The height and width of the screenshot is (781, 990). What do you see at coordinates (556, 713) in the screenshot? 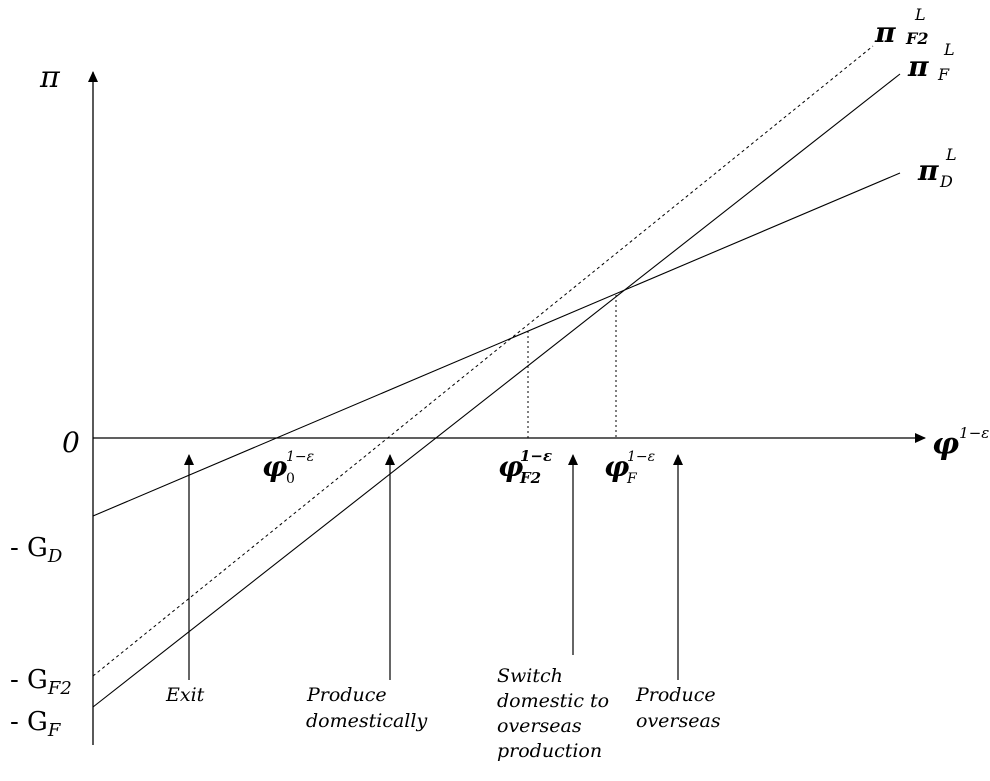
I see `label-switch: Switch domestic to overseas production` at bounding box center [556, 713].